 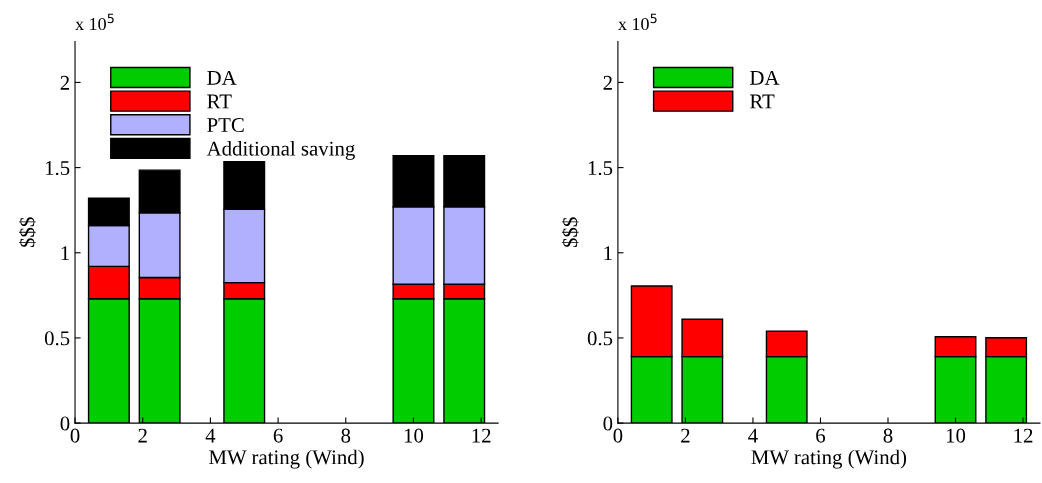 I want to click on legend-label: Additional saving, so click(x=280, y=150).